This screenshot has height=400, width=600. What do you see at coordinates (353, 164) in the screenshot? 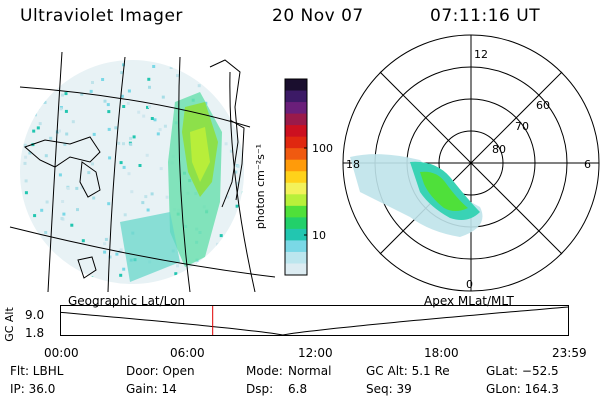
I see `mlt-18-label: 18` at bounding box center [353, 164].